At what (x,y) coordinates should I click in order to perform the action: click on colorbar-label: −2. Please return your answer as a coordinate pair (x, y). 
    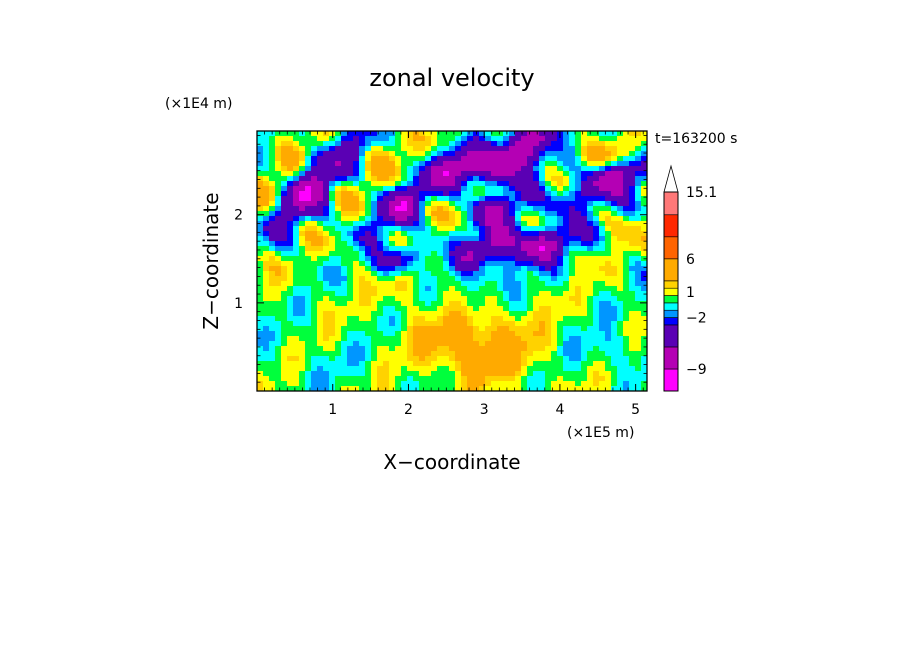
    Looking at the image, I should click on (696, 319).